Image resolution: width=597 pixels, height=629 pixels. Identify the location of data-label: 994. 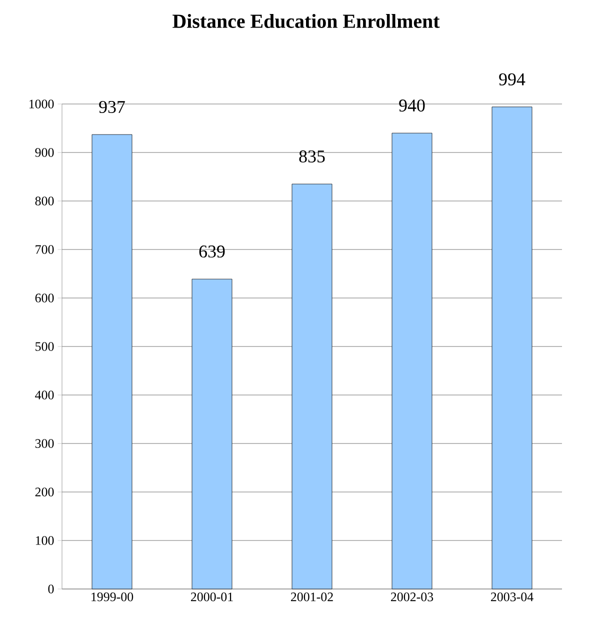
(512, 79).